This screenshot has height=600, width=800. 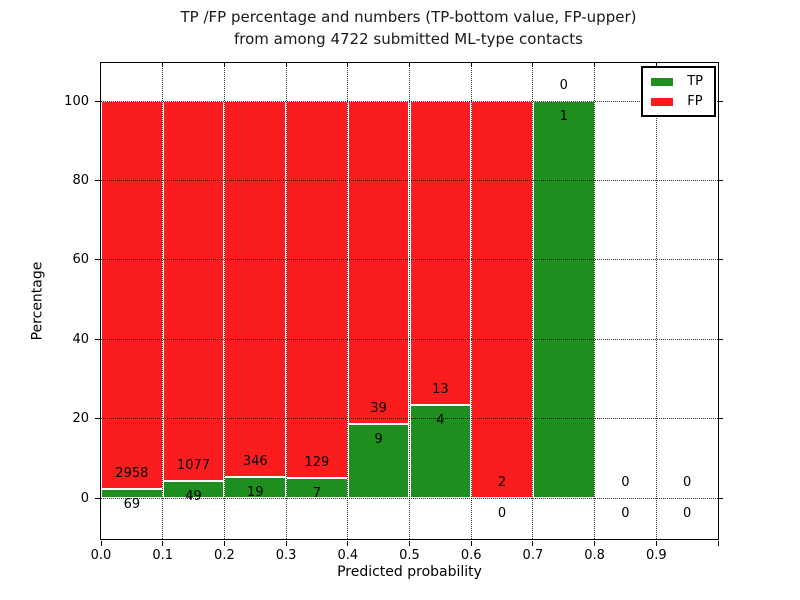 What do you see at coordinates (317, 493) in the screenshot?
I see `tp-count-label: 7` at bounding box center [317, 493].